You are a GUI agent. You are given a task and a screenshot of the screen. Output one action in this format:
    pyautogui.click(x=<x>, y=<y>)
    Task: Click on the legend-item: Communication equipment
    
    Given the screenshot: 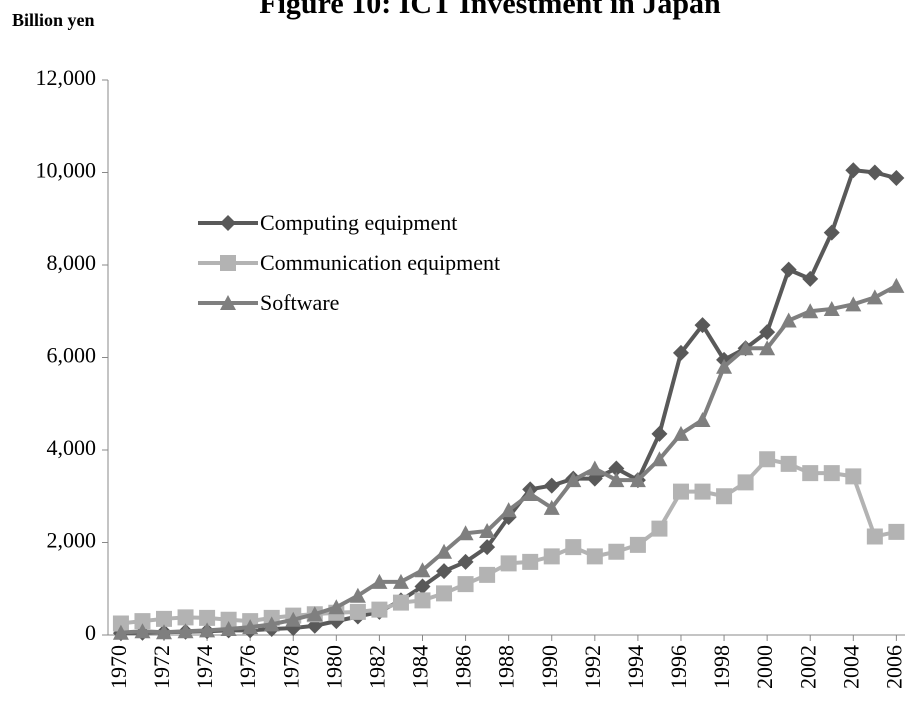 What is the action you would take?
    pyautogui.click(x=358, y=263)
    